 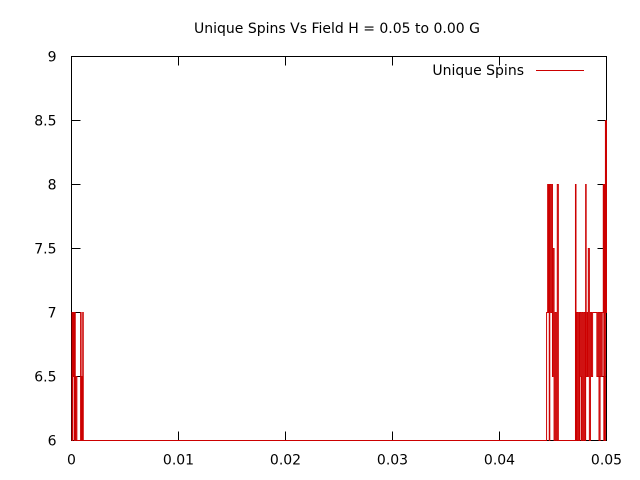 I want to click on y-tick-label: 8, so click(x=52, y=186).